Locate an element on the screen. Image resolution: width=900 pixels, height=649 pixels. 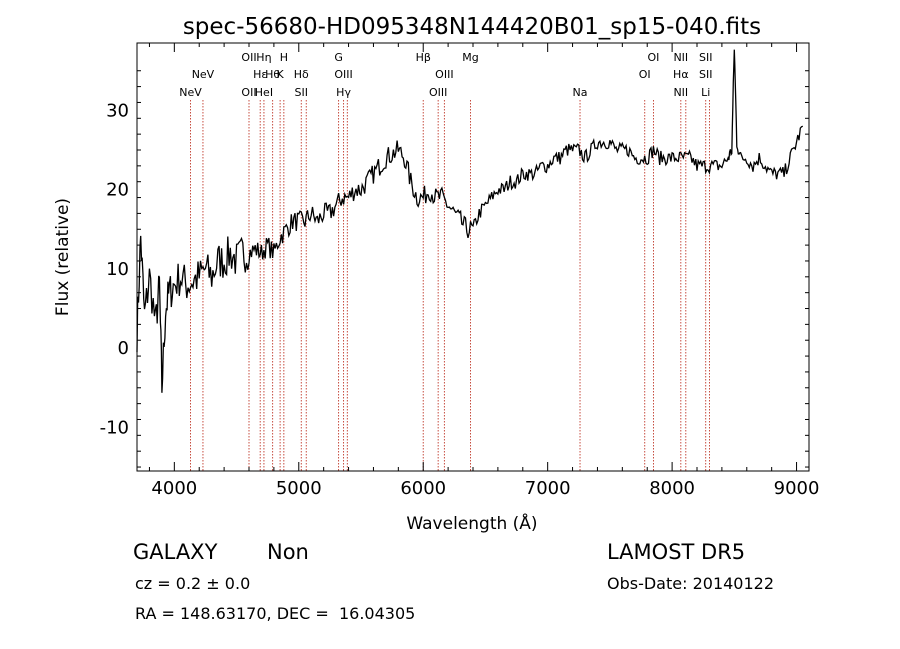
y-tick-label: 30 is located at coordinates (117, 110).